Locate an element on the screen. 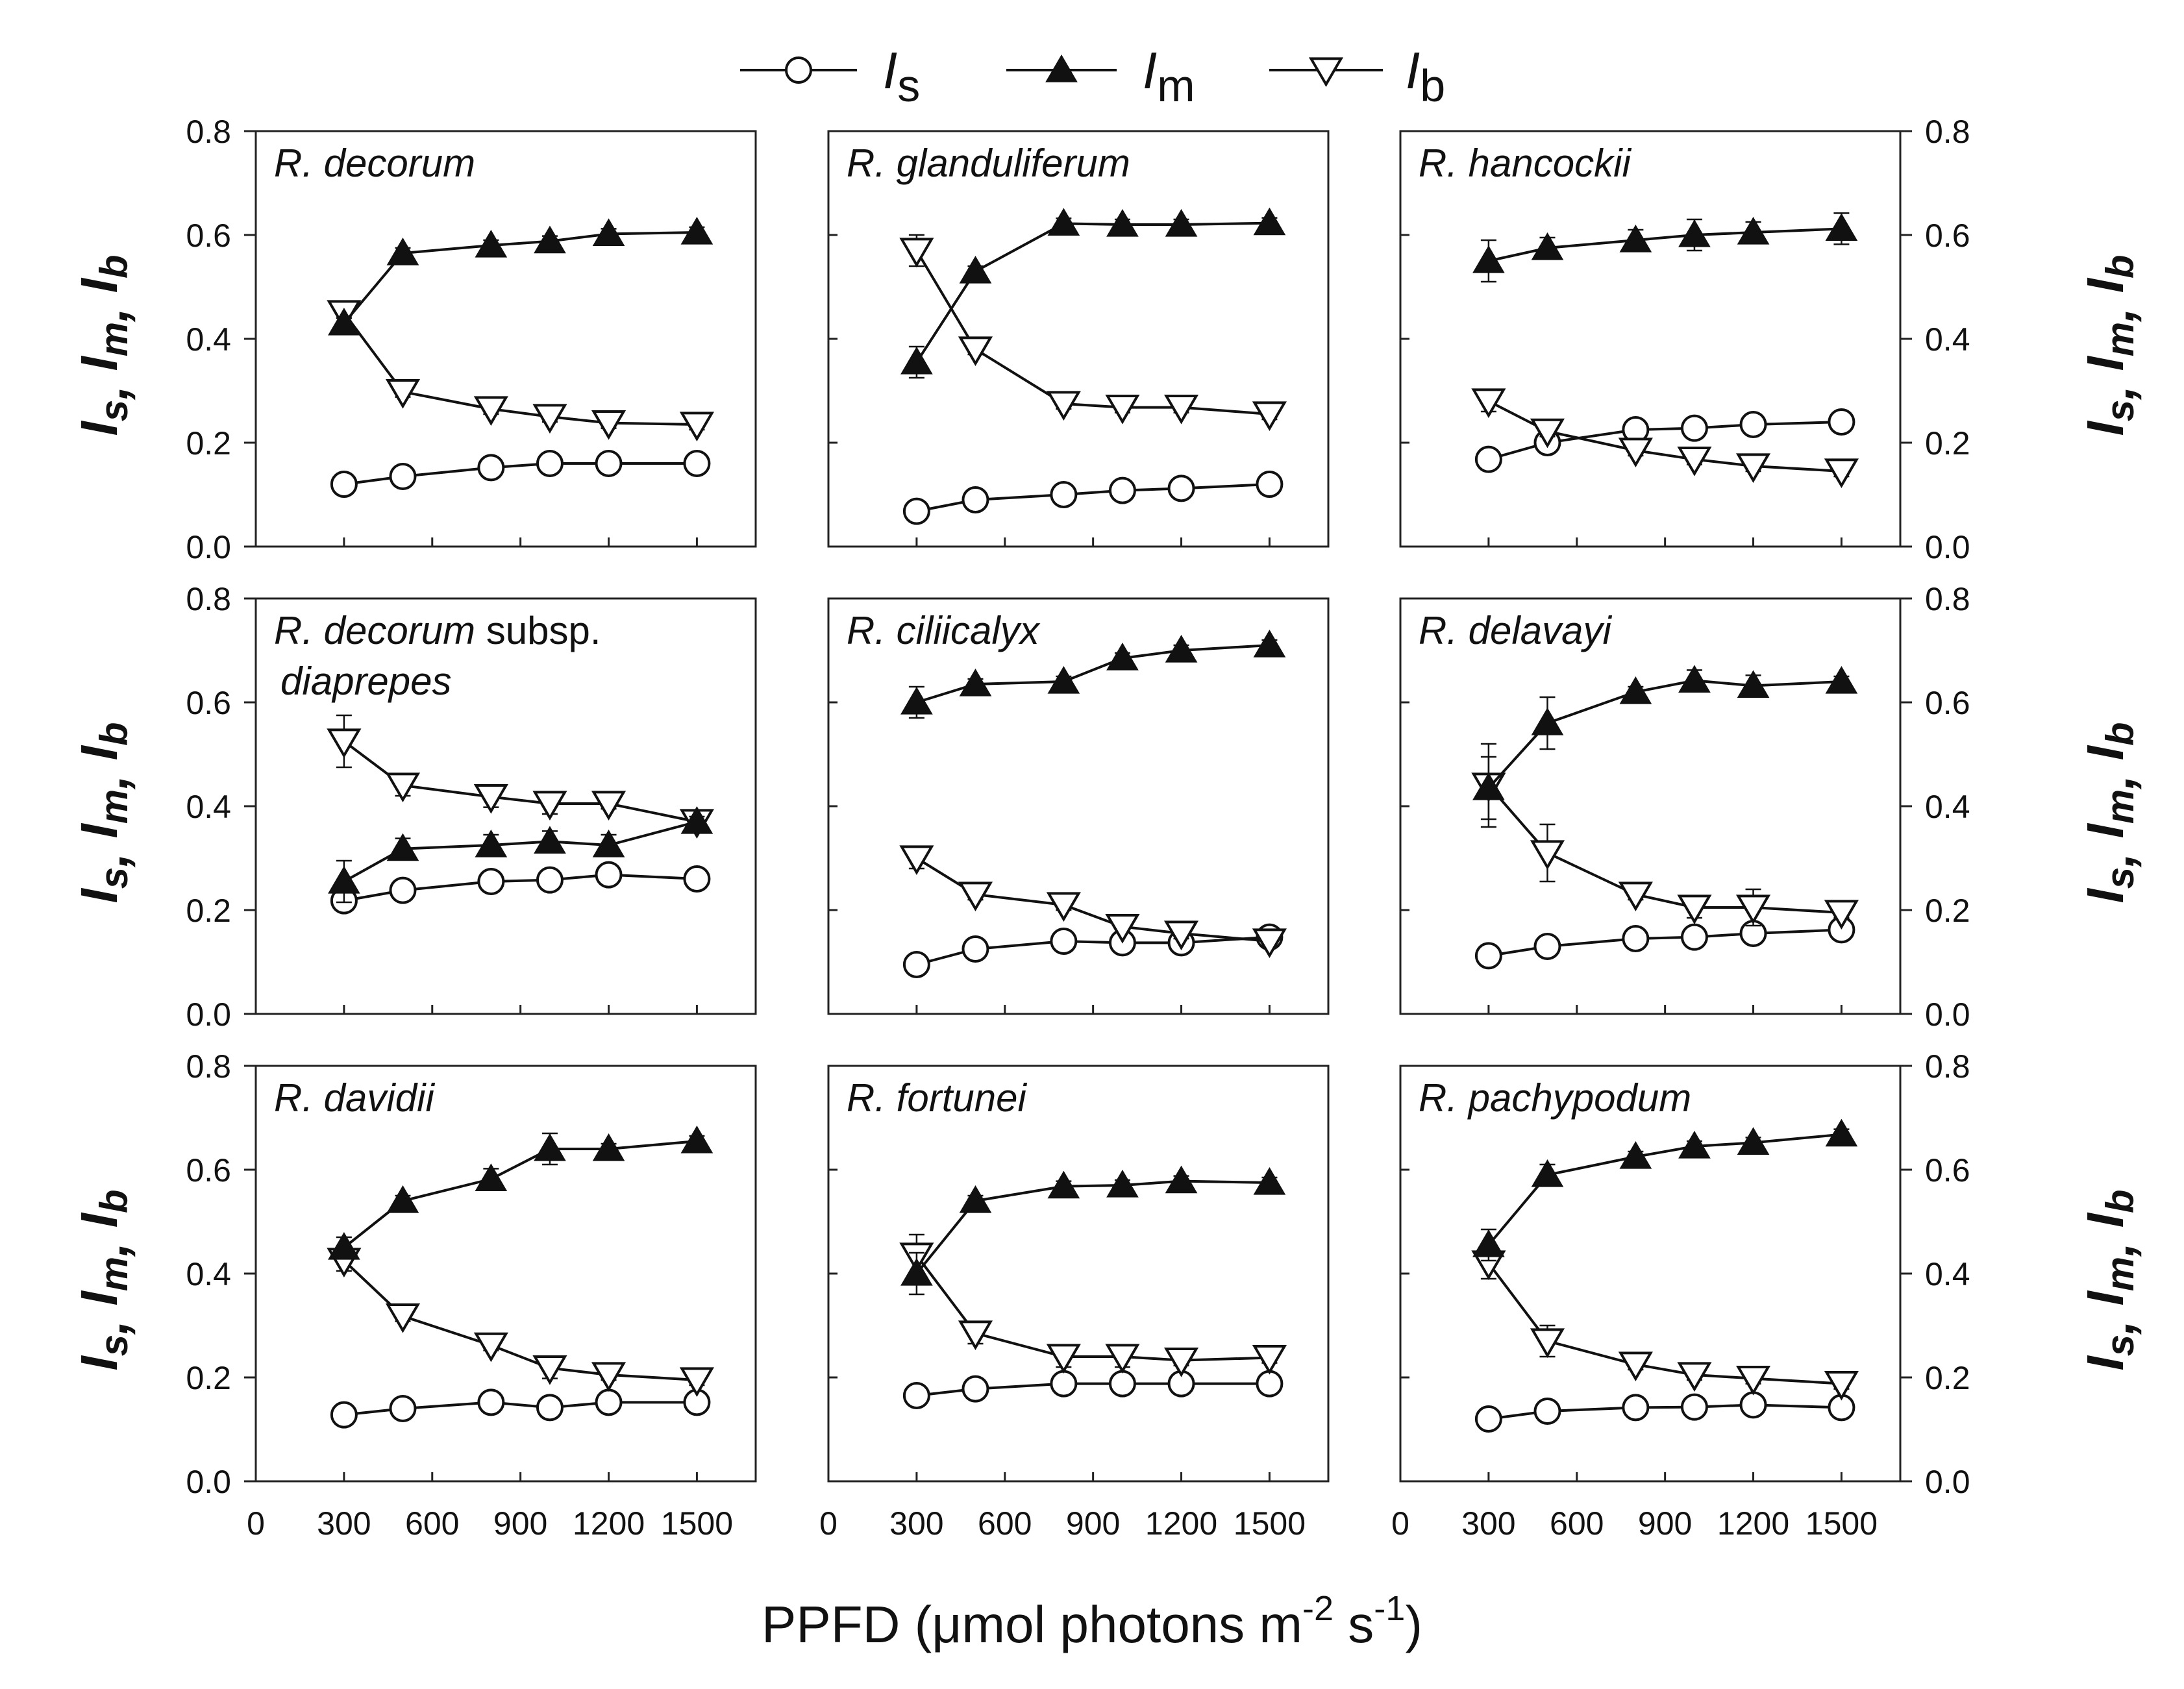  panel-title: R. glanduliferum is located at coordinates (988, 163).